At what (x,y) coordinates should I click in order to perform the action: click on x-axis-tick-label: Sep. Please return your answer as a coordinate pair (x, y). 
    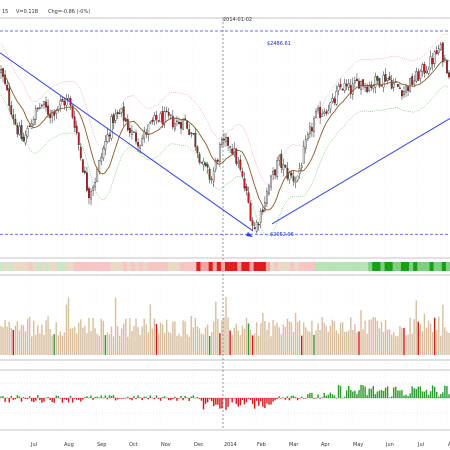
    Looking at the image, I should click on (101, 445).